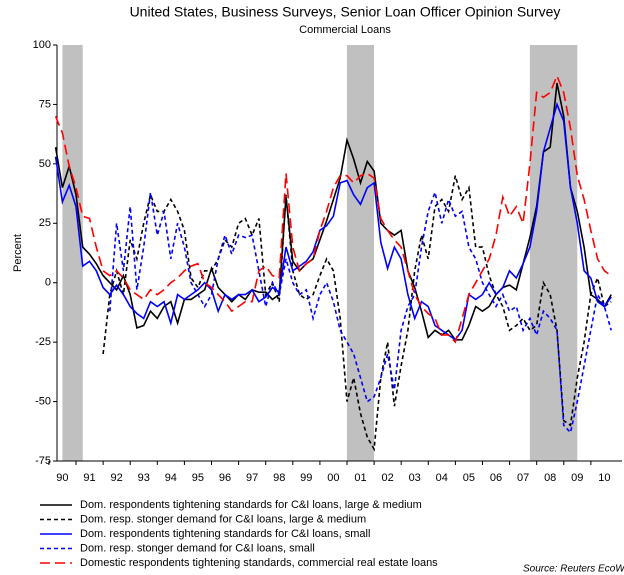 The height and width of the screenshot is (575, 624). What do you see at coordinates (387, 478) in the screenshot?
I see `x-tick-label: 02` at bounding box center [387, 478].